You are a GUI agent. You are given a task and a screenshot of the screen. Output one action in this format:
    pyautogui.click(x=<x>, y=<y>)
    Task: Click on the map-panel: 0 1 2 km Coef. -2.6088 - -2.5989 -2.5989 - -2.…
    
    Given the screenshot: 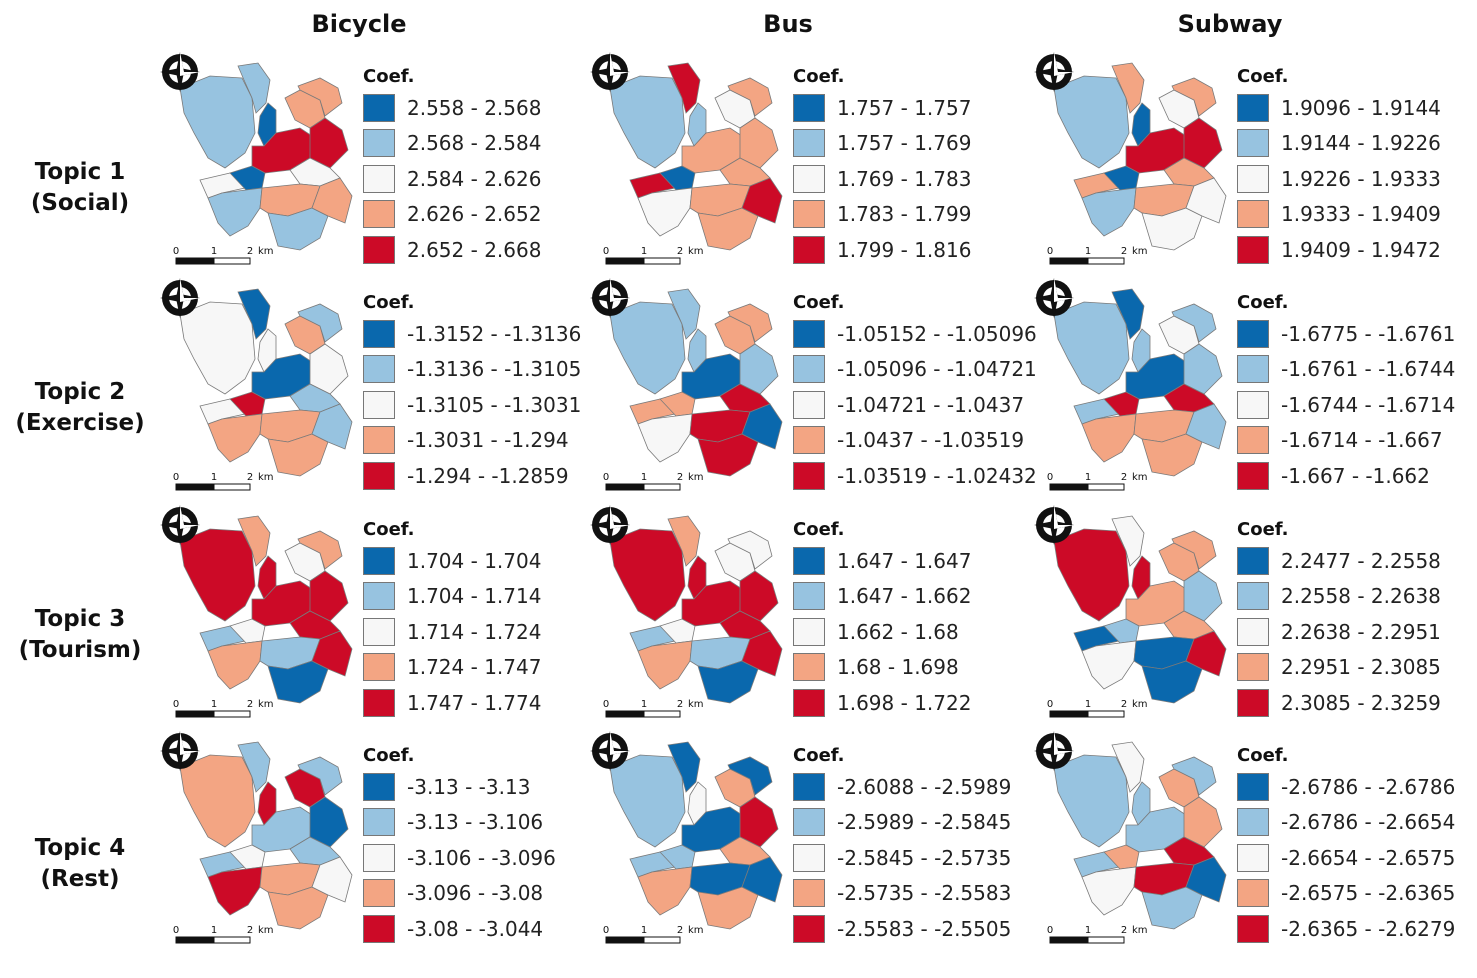 What is the action you would take?
    pyautogui.click(x=823, y=843)
    